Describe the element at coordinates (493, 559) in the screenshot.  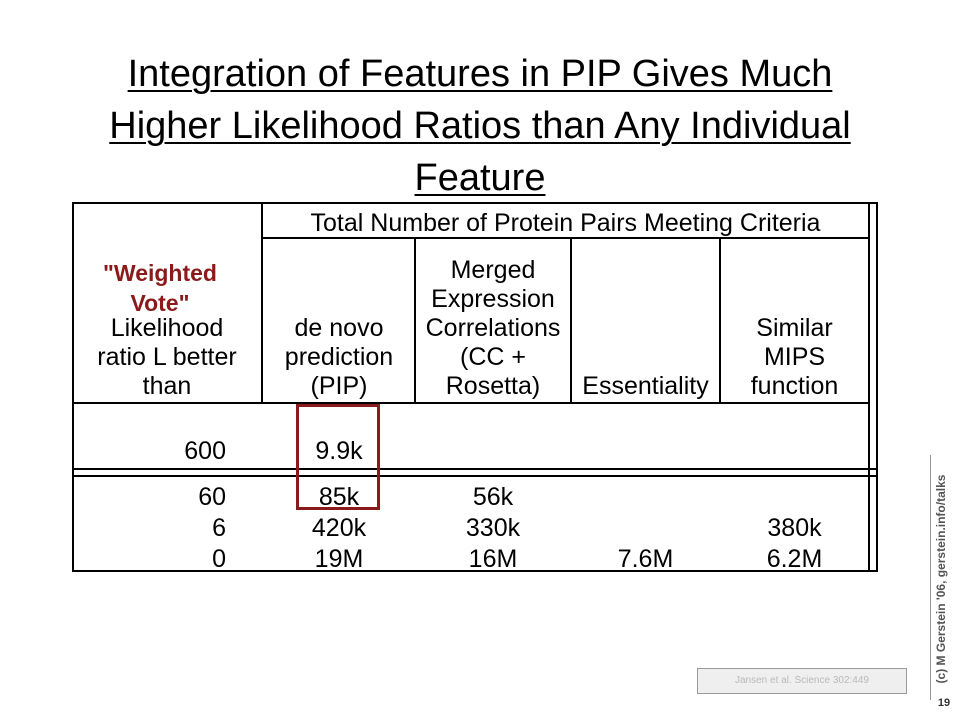
I see `table-cell: 16M` at that location.